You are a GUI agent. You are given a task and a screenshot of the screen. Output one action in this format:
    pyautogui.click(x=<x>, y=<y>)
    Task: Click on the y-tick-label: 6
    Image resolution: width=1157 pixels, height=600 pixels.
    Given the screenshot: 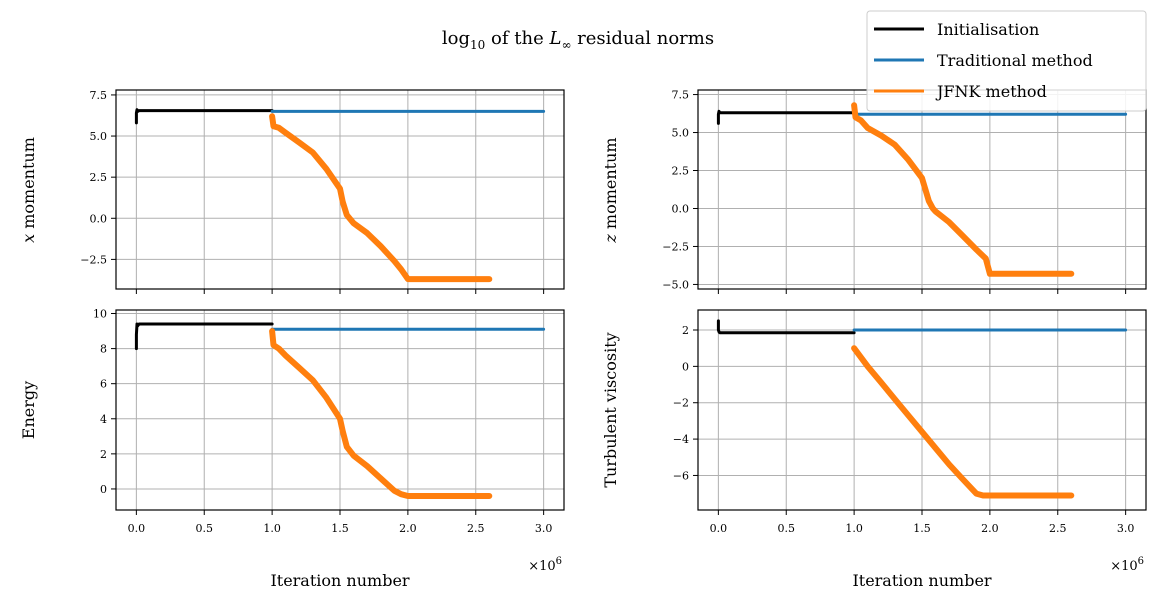 What is the action you would take?
    pyautogui.click(x=103, y=384)
    